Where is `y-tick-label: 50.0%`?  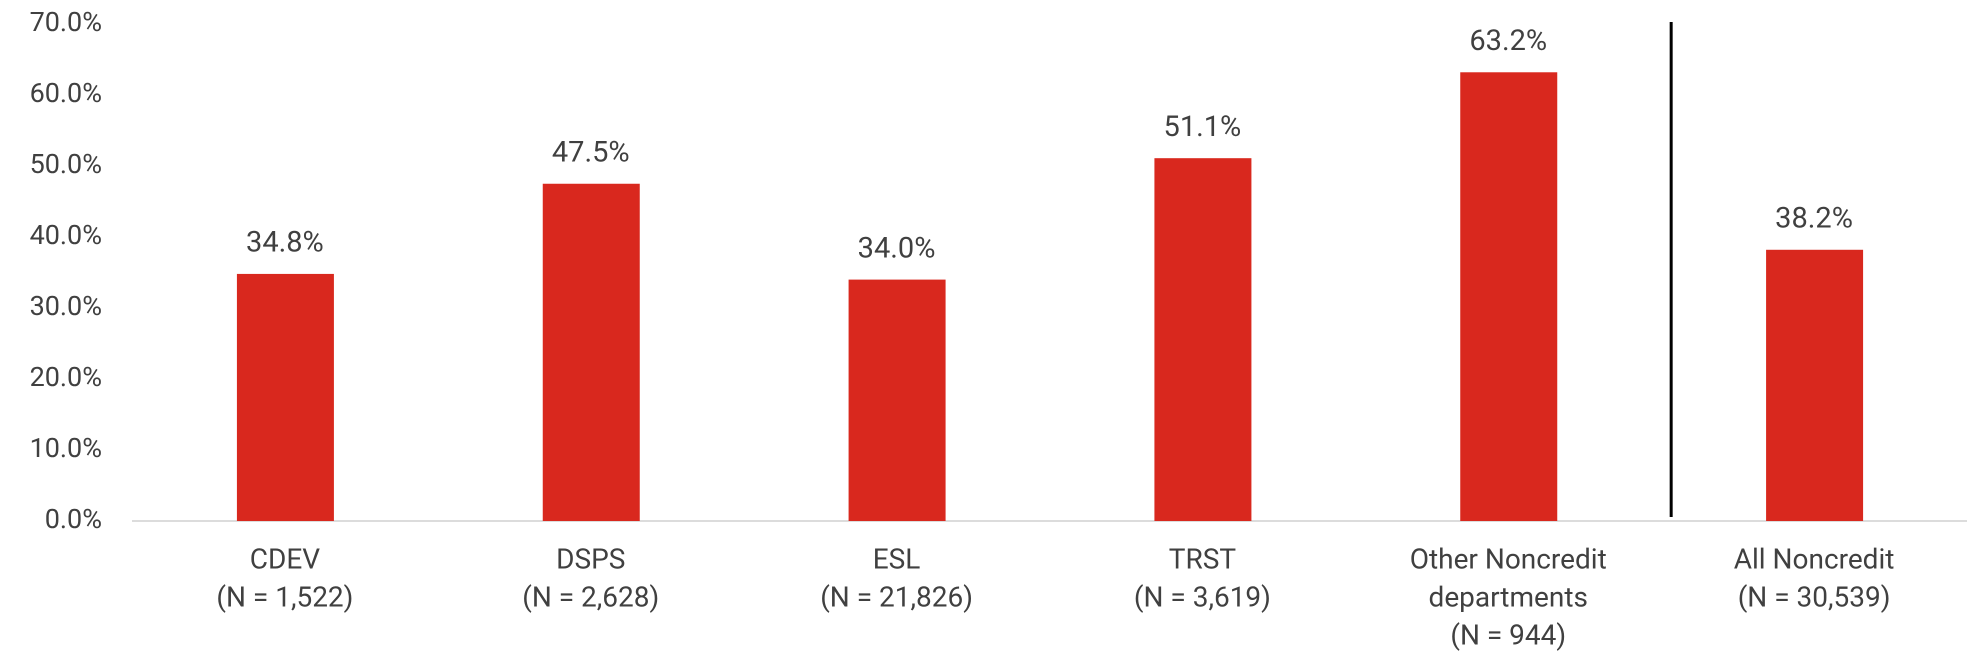 y-tick-label: 50.0% is located at coordinates (66, 164).